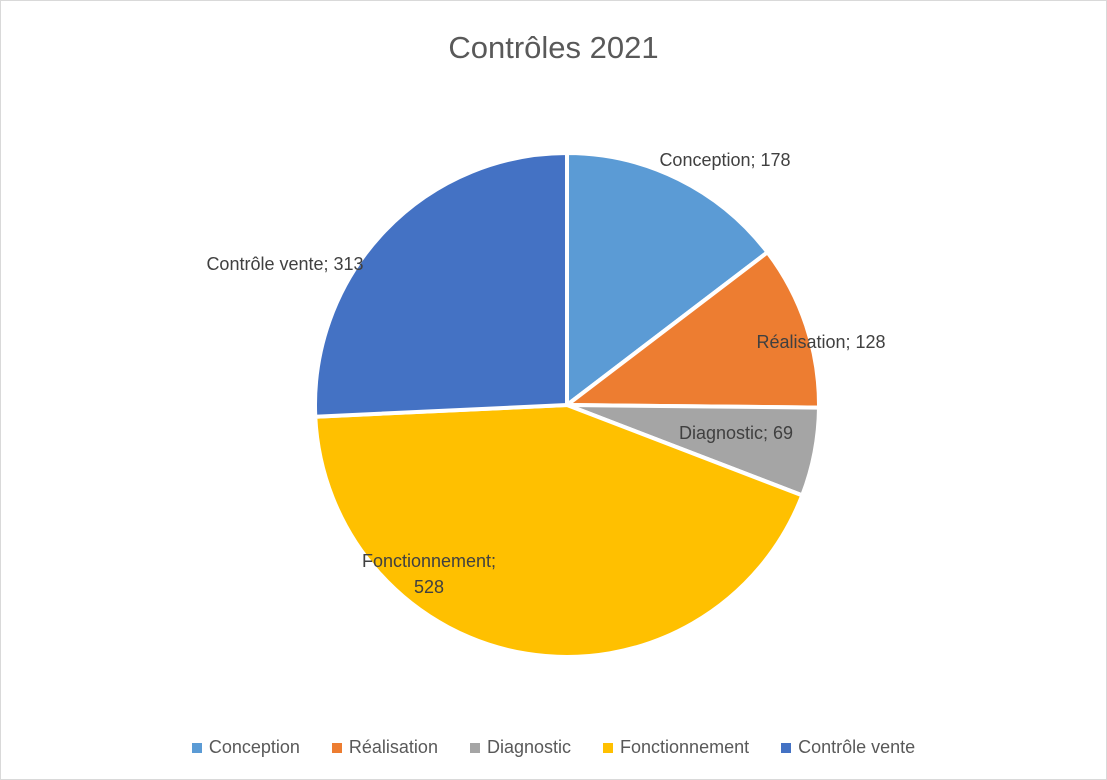 The height and width of the screenshot is (780, 1107). What do you see at coordinates (553, 47) in the screenshot?
I see `chart-title: Contrôles 2021` at bounding box center [553, 47].